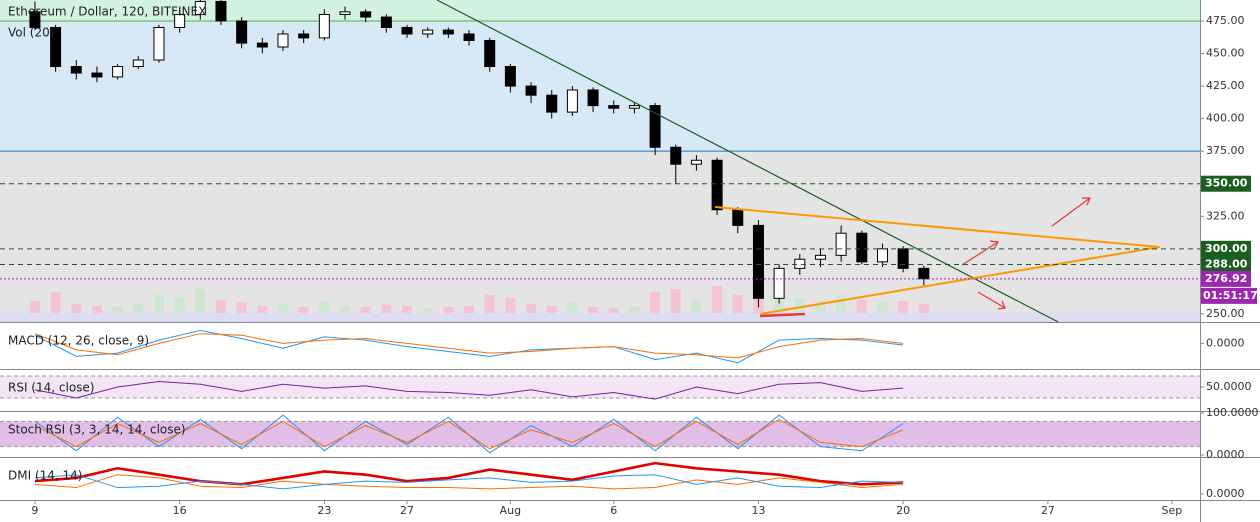 The width and height of the screenshot is (1260, 522). I want to click on y-tick-label: 250.00, so click(1225, 313).